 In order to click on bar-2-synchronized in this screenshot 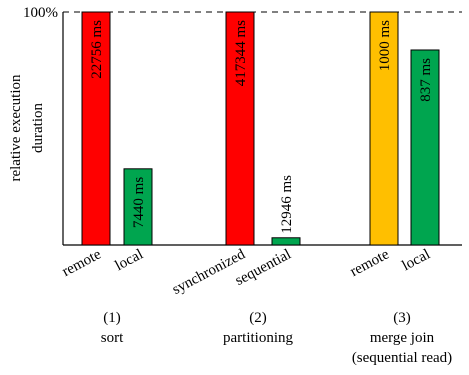, I will do `click(240, 128)`.